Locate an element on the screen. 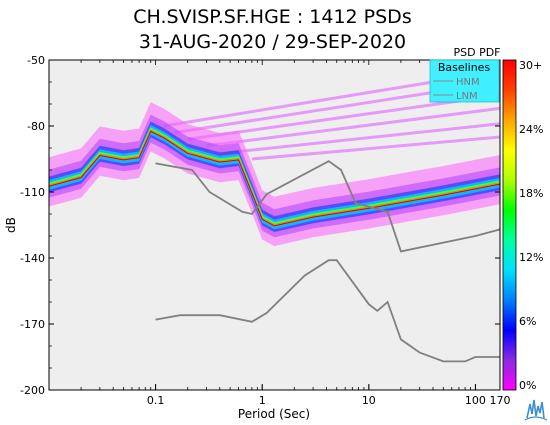 The width and height of the screenshot is (550, 425). x-axis-label: Period (Sec) is located at coordinates (274, 414).